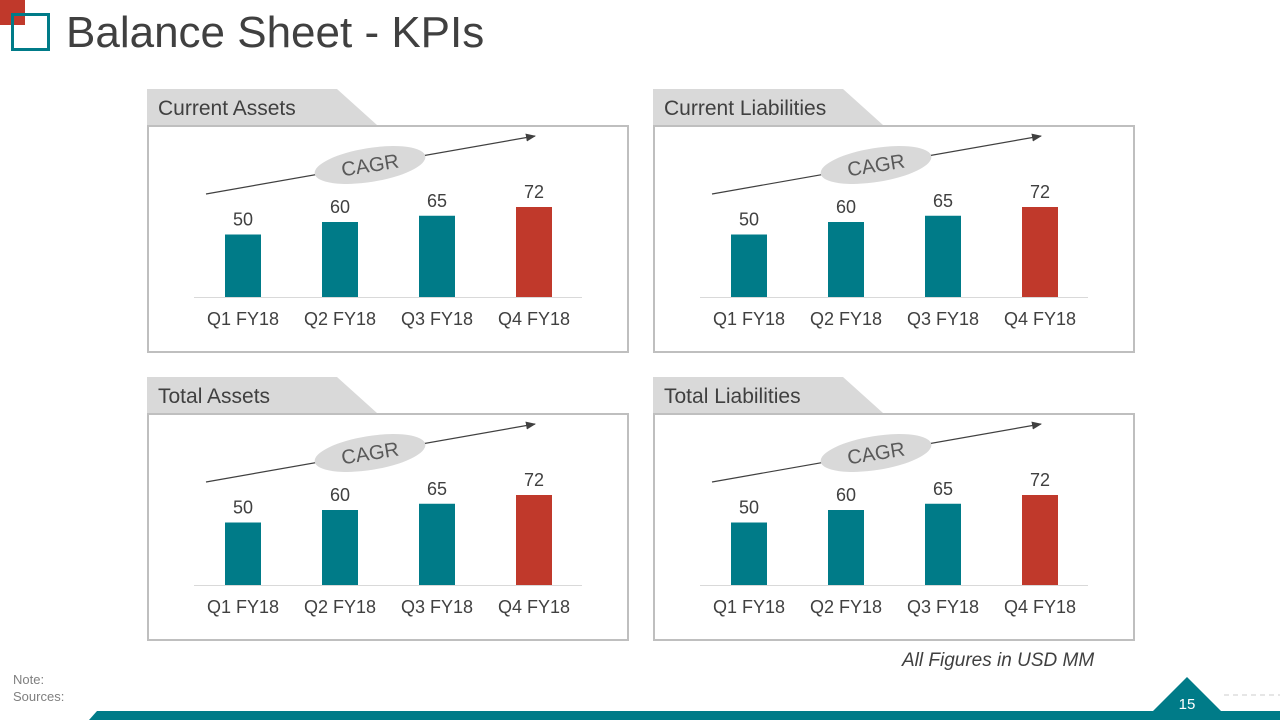 The width and height of the screenshot is (1280, 720). I want to click on panel-title: Current Assets, so click(227, 108).